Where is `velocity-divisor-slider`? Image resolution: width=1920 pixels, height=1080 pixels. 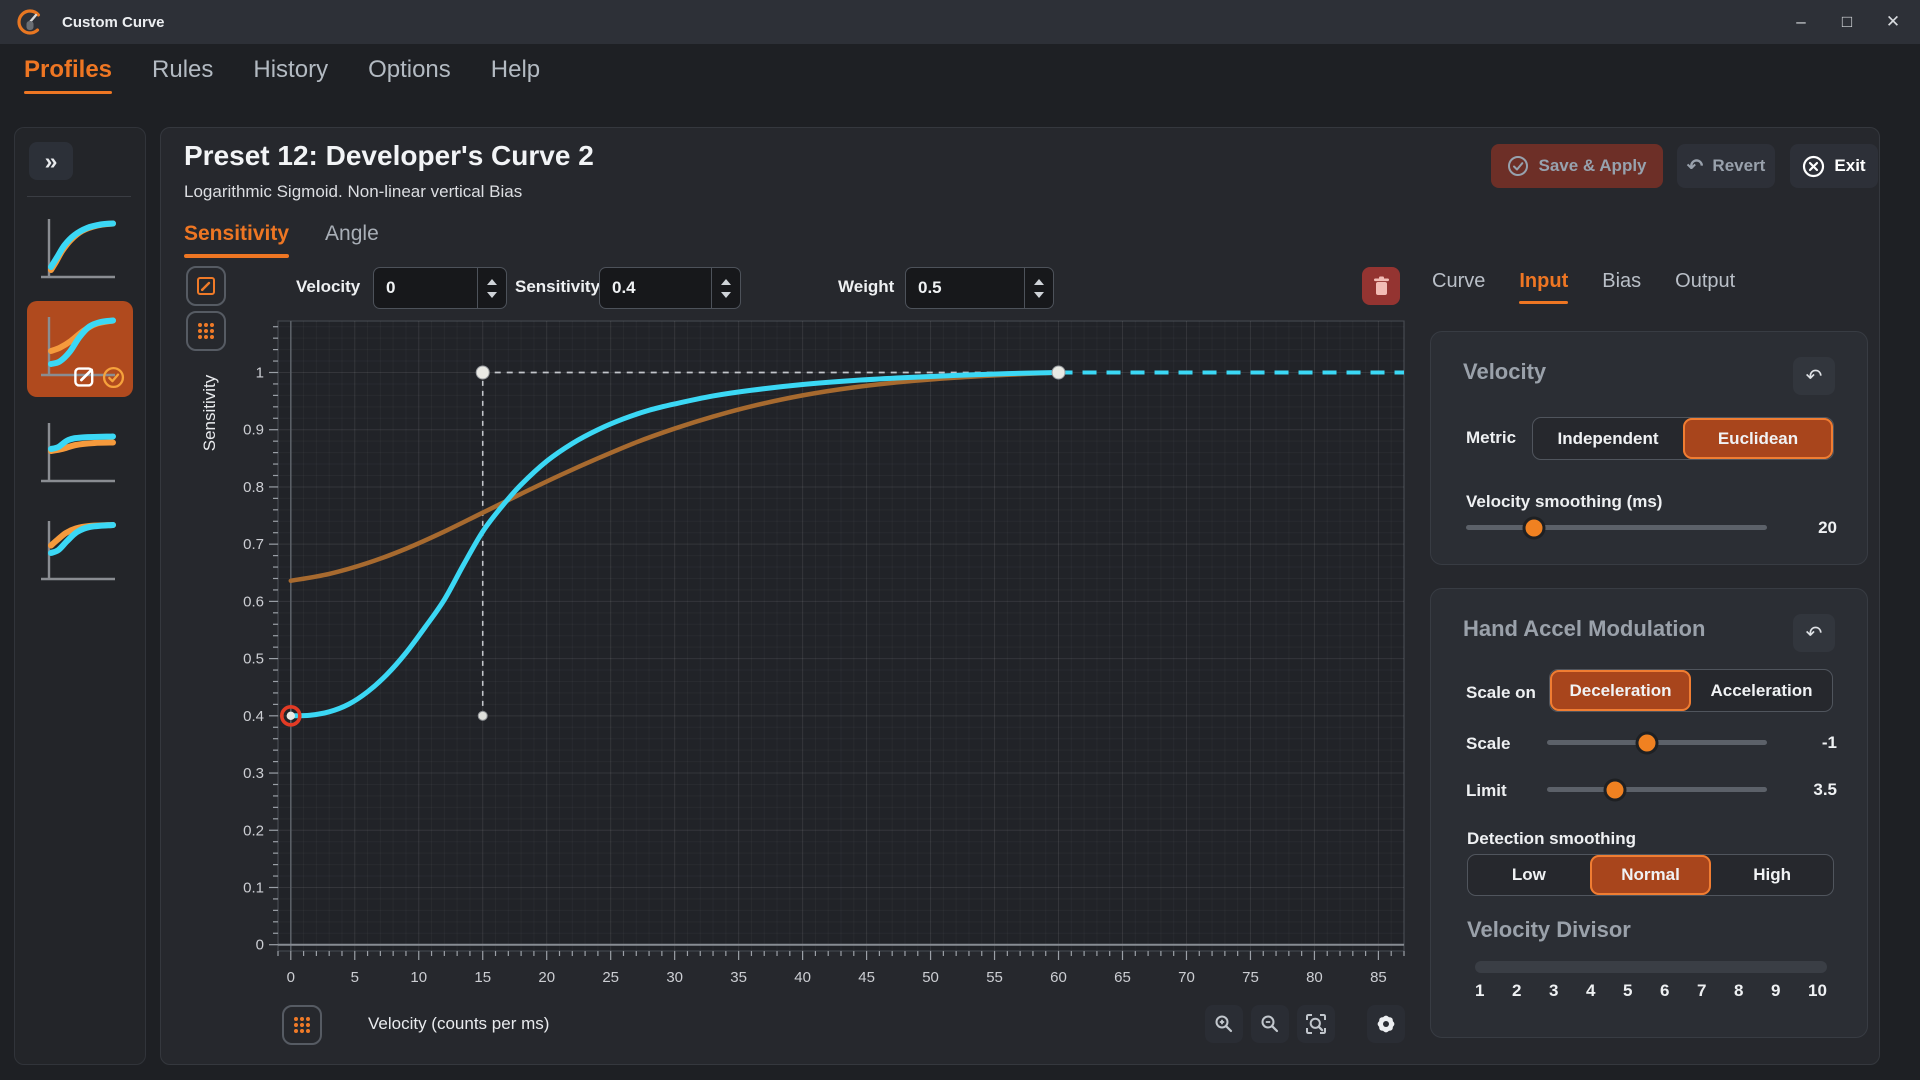 velocity-divisor-slider is located at coordinates (1651, 967).